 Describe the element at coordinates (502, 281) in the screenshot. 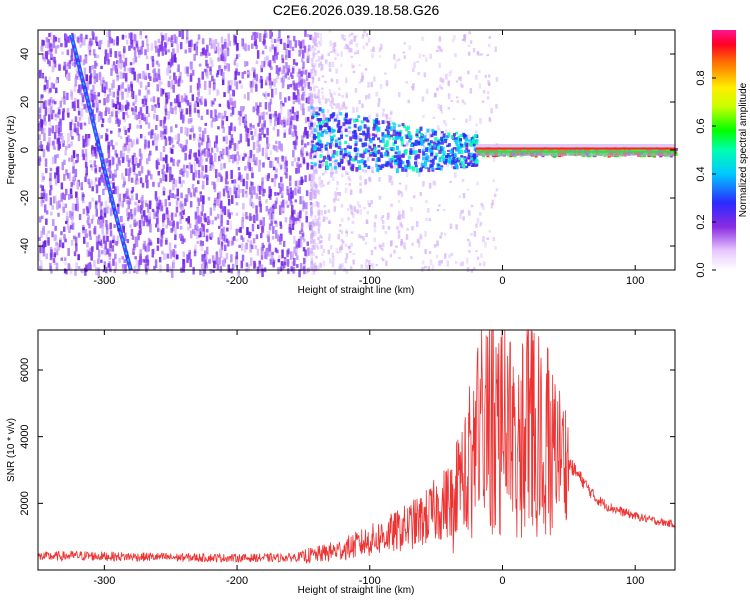

I see `x-tick-label: 0` at that location.